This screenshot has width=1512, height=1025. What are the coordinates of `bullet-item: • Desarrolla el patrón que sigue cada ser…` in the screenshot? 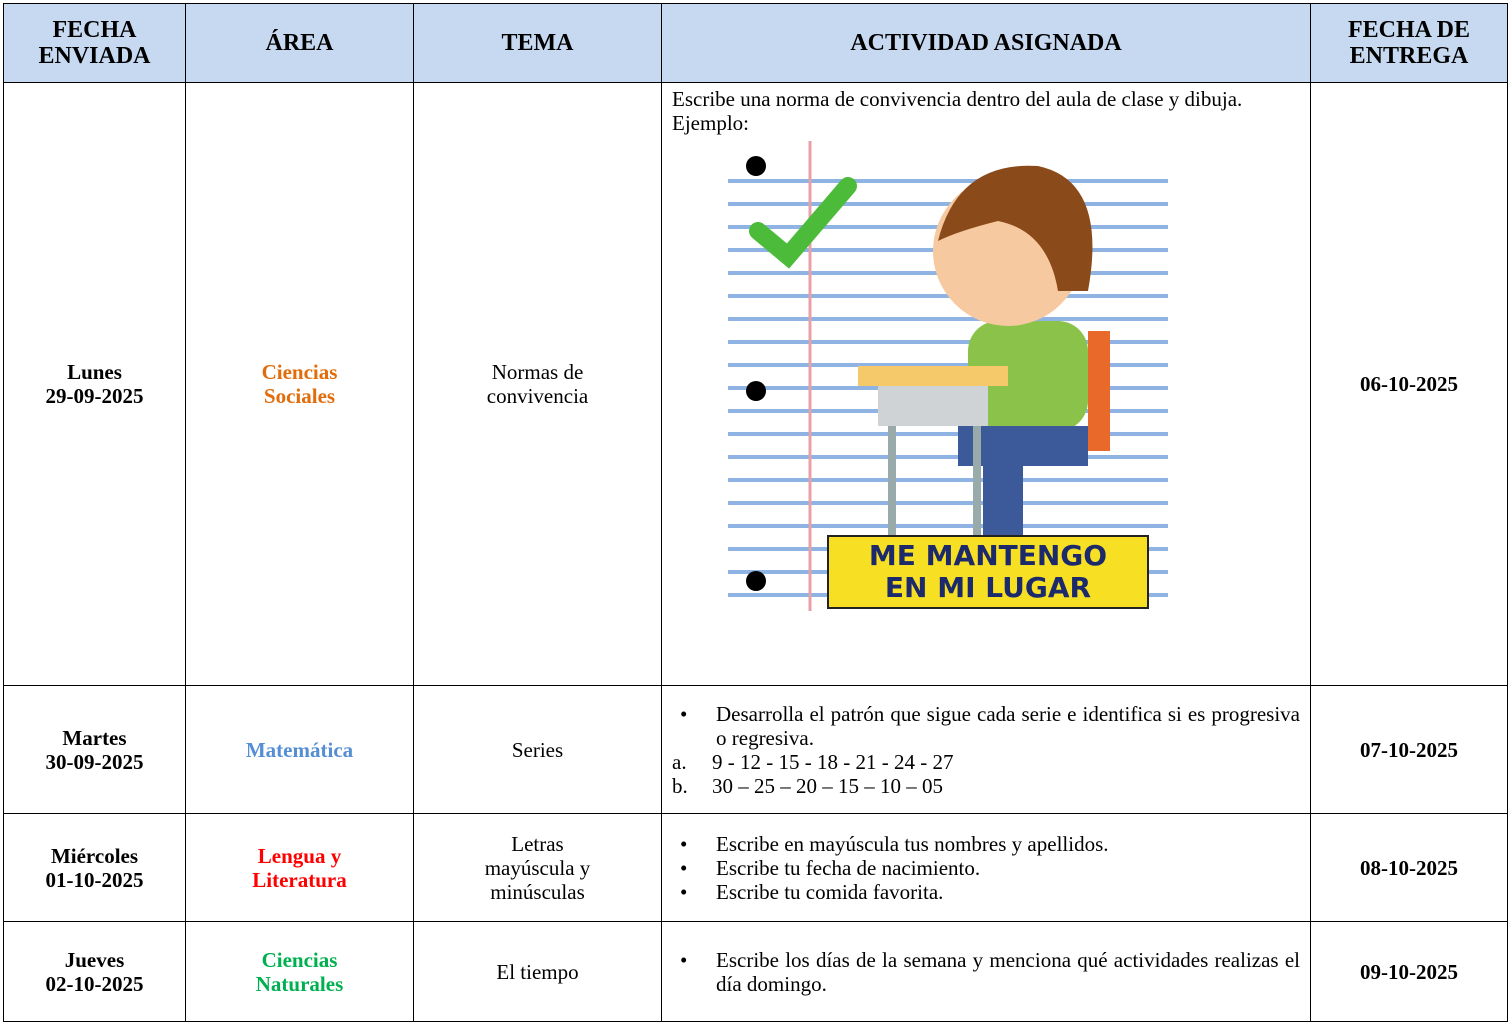 It's located at (986, 726).